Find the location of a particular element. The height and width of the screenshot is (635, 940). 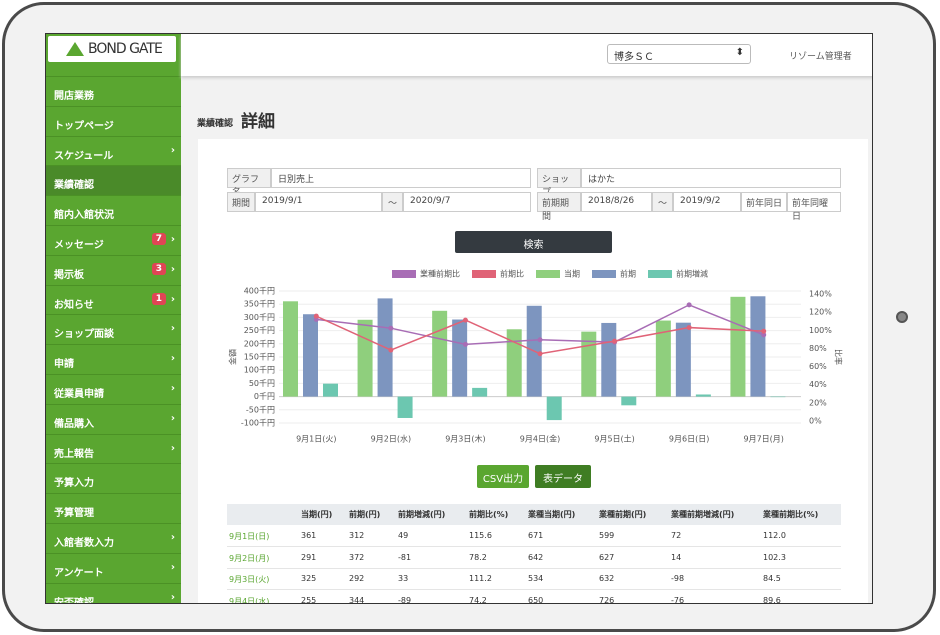

cell: 726 is located at coordinates (607, 599).